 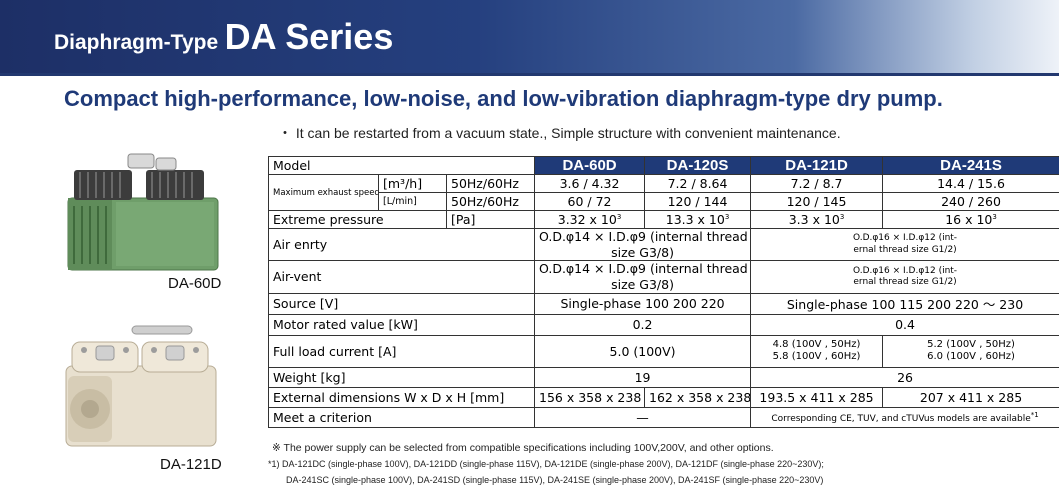 I want to click on air-vent-label: Air-vent, so click(x=401, y=277).